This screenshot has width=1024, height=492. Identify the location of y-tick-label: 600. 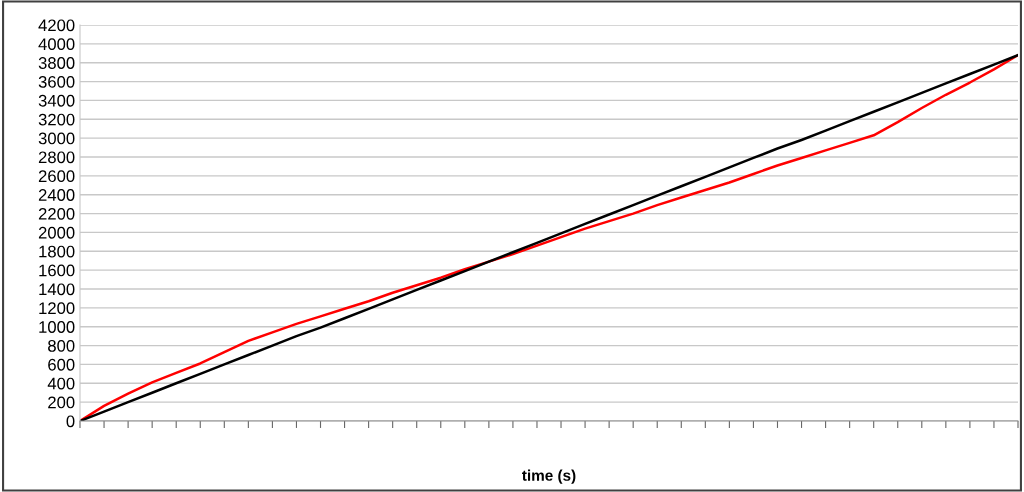
(61, 364).